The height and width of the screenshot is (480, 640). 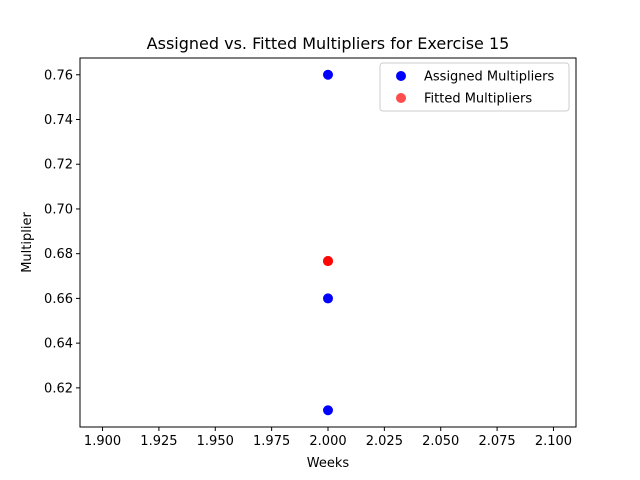 I want to click on legend-label-assigned: Assigned Multipliers, so click(x=489, y=77).